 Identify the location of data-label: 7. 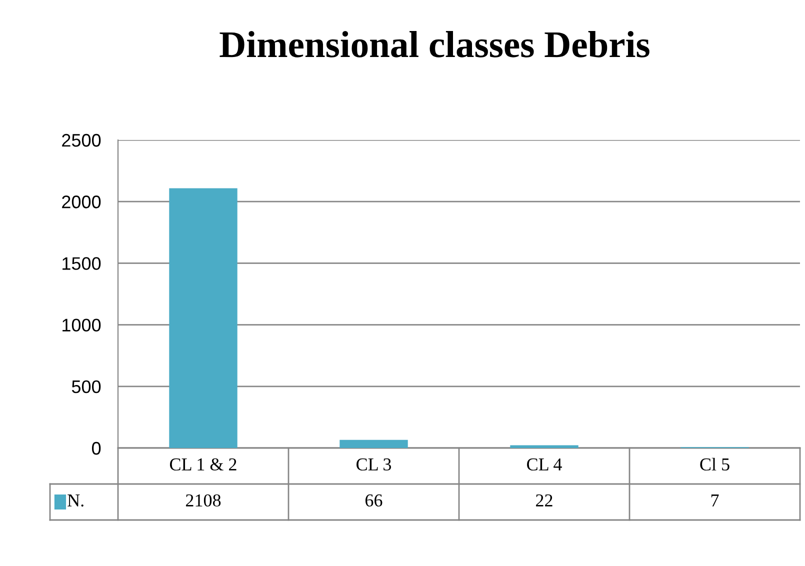
(715, 500).